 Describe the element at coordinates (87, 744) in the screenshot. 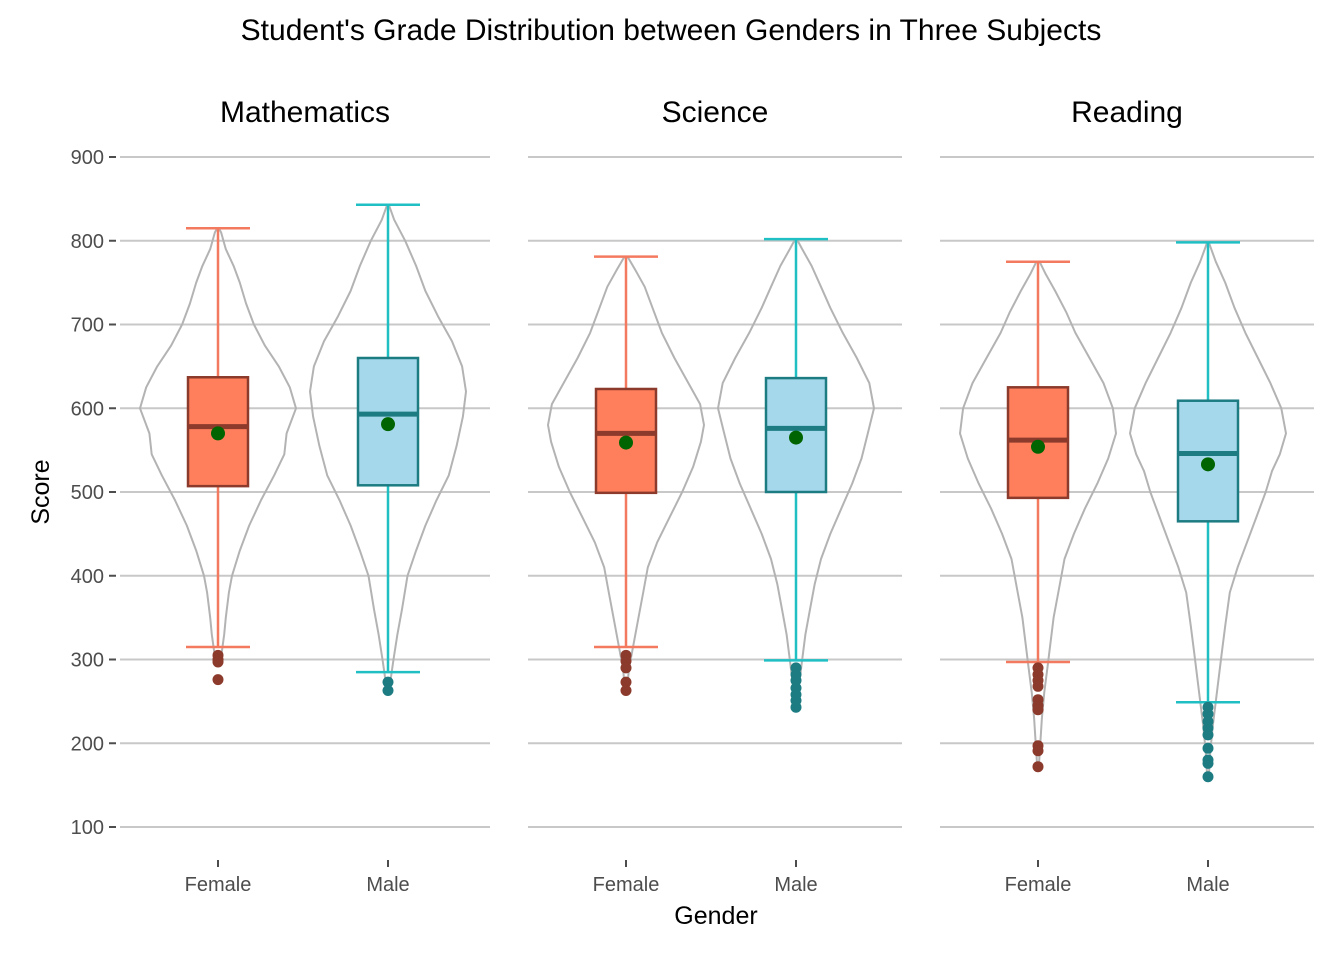

I see `y-tick-label: 200` at that location.